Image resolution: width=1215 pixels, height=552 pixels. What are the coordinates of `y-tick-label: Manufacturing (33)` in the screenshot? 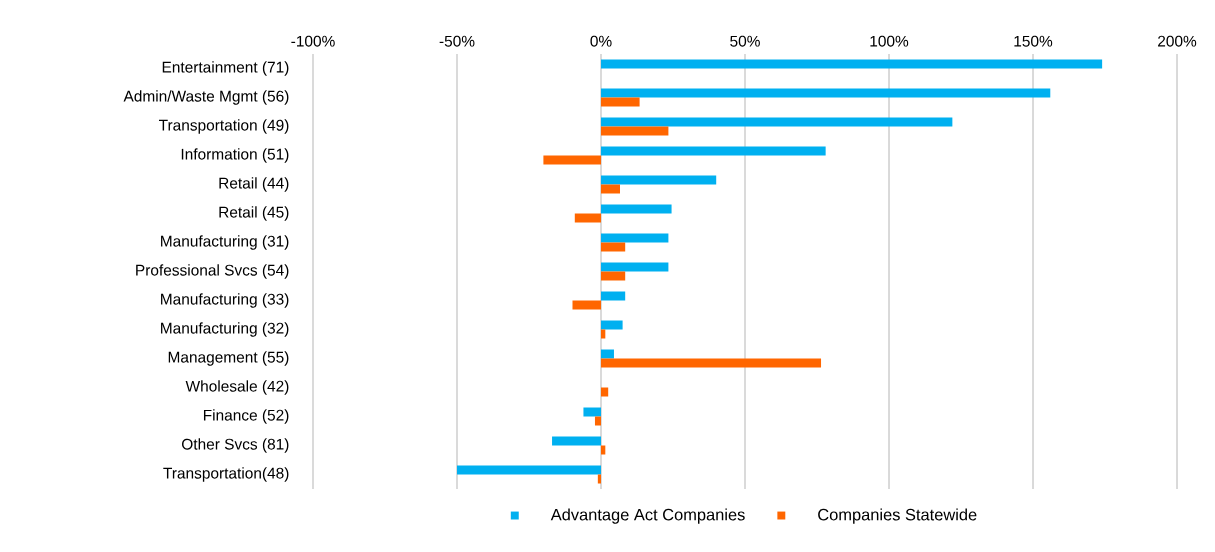 It's located at (225, 300).